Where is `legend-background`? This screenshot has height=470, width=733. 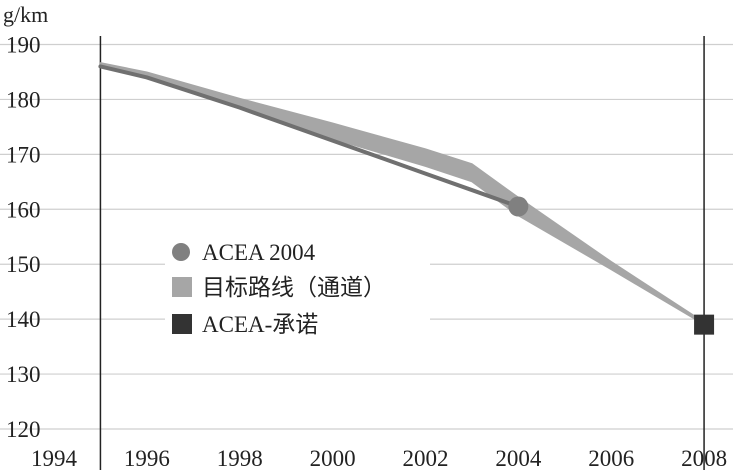 legend-background is located at coordinates (297, 290).